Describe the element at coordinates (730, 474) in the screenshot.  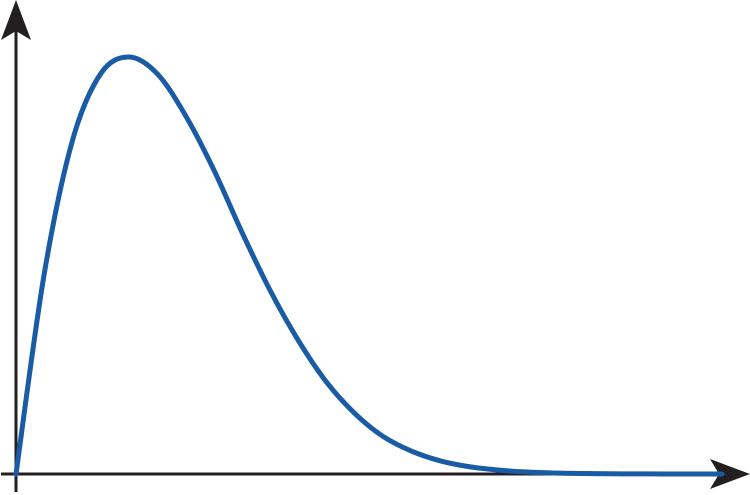
I see `x-axis-arrow-icon` at that location.